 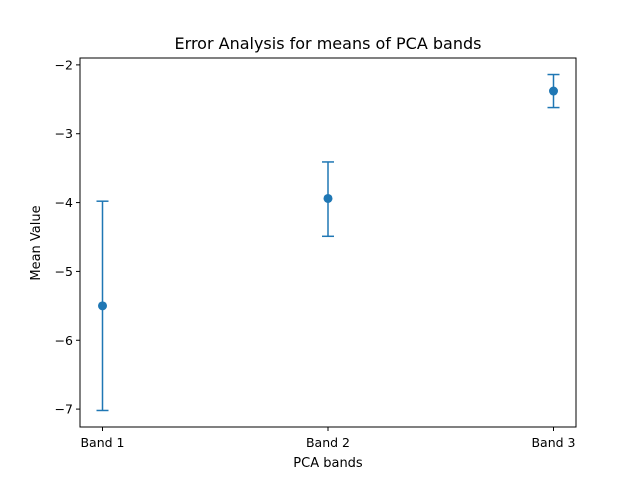 What do you see at coordinates (328, 463) in the screenshot?
I see `x-axis-label: PCA bands` at bounding box center [328, 463].